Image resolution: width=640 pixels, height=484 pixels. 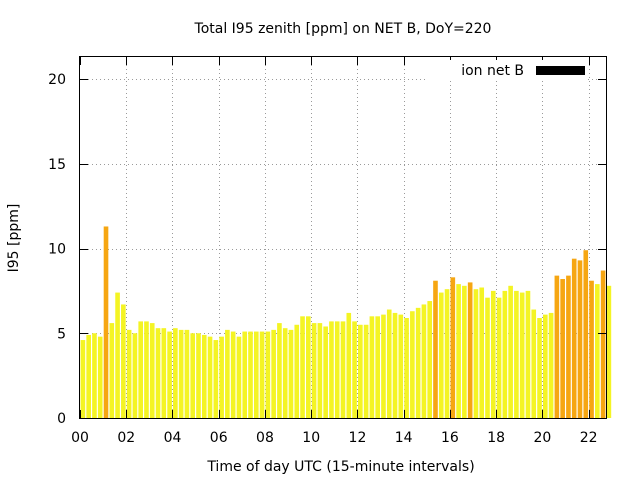 What do you see at coordinates (219, 438) in the screenshot?
I see `x-tick-label: 06` at bounding box center [219, 438].